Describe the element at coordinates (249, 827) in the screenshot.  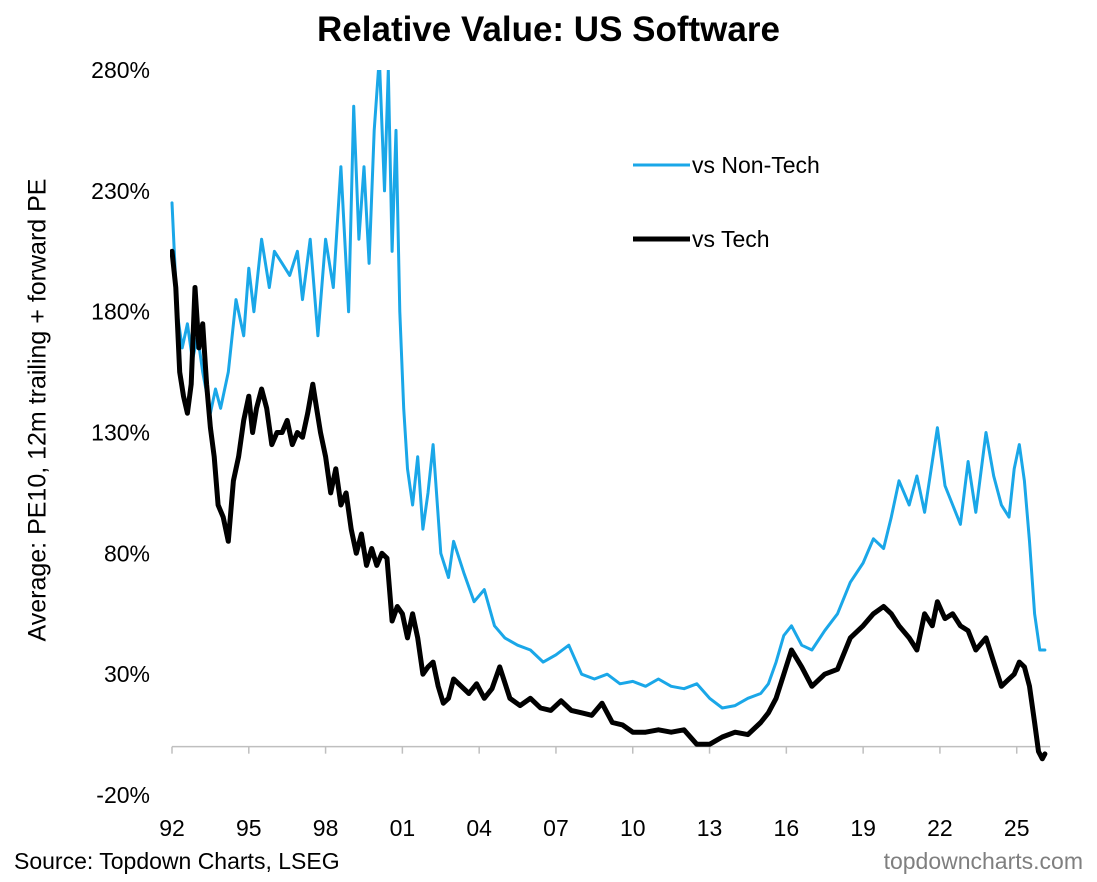
I see `x-tick-label: 95` at that location.